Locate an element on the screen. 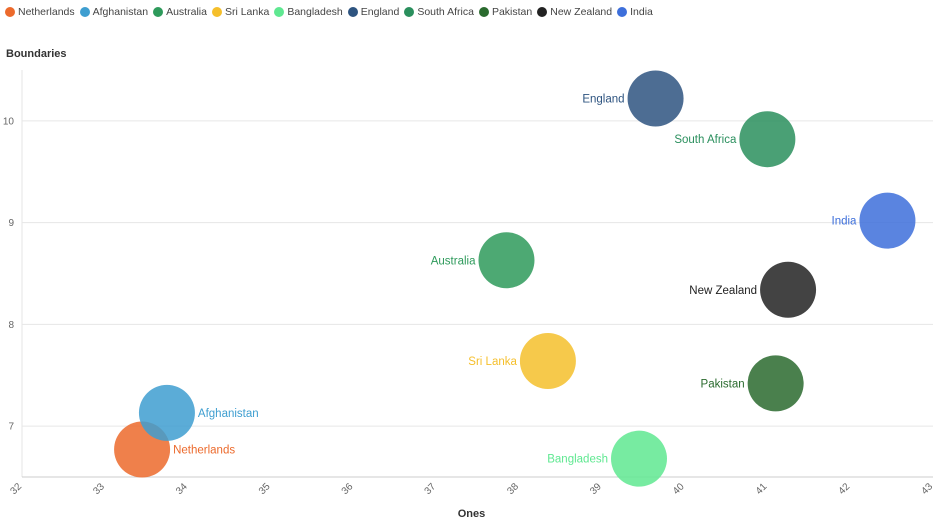 The image size is (943, 523). legend-item: Sri Lanka is located at coordinates (240, 12).